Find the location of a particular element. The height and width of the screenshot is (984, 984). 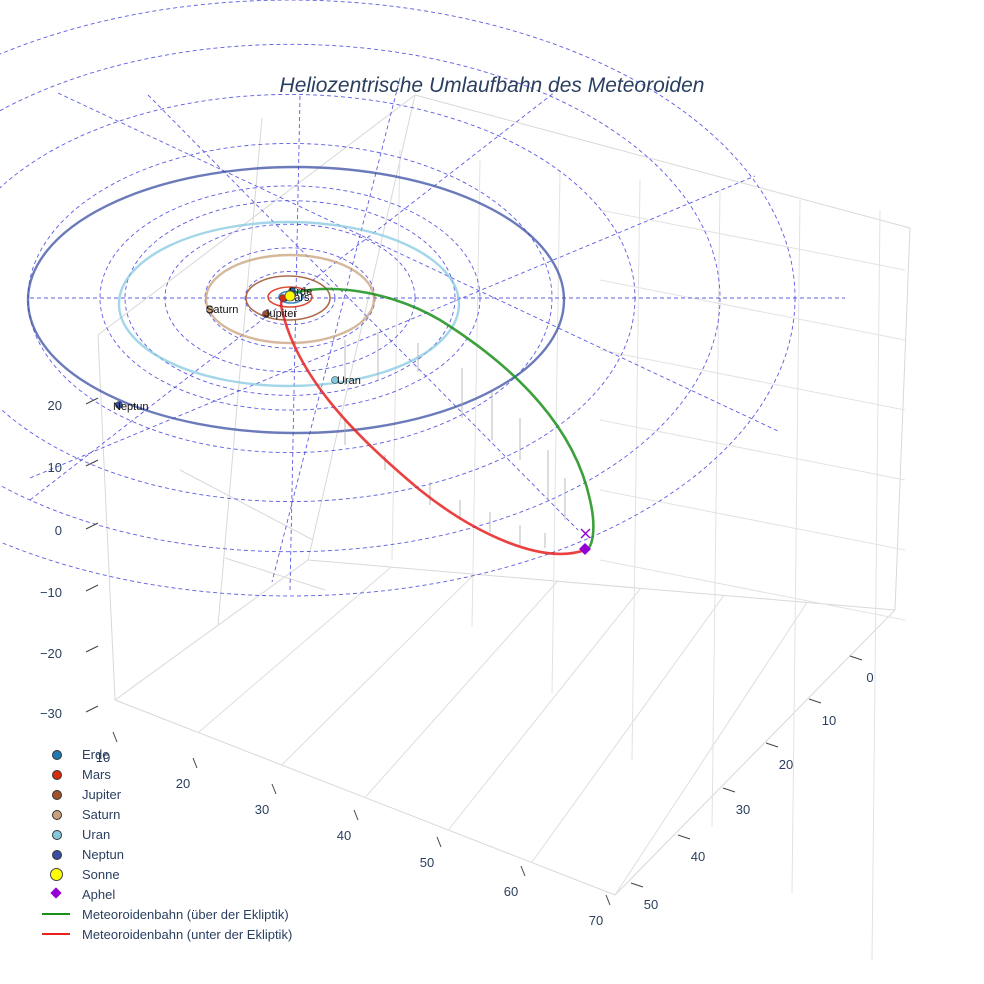

legend-item: Neptun is located at coordinates (165, 854).